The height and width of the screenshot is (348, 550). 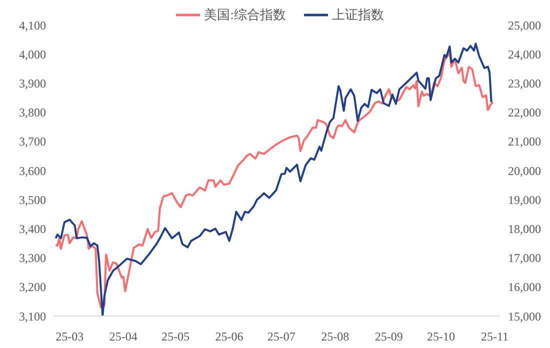 I want to click on x-tick-label: 25-03, so click(x=70, y=337).